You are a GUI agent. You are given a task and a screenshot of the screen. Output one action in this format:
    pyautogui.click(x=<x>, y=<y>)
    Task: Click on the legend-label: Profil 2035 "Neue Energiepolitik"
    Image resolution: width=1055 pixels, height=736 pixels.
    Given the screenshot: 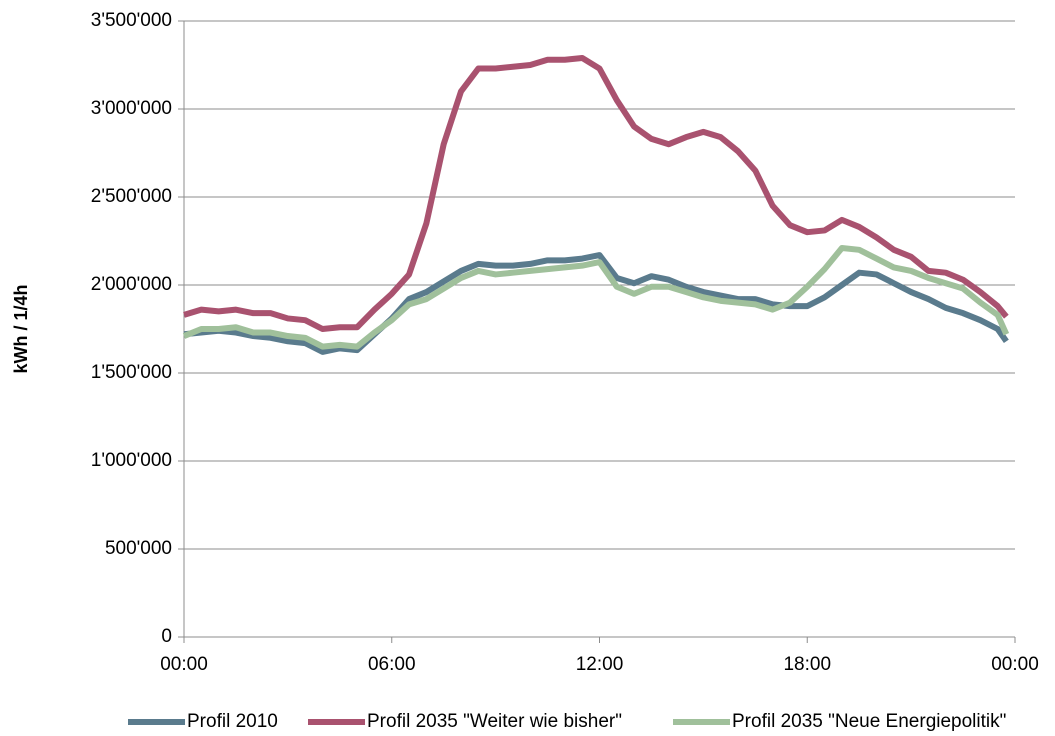 What is the action you would take?
    pyautogui.click(x=869, y=721)
    